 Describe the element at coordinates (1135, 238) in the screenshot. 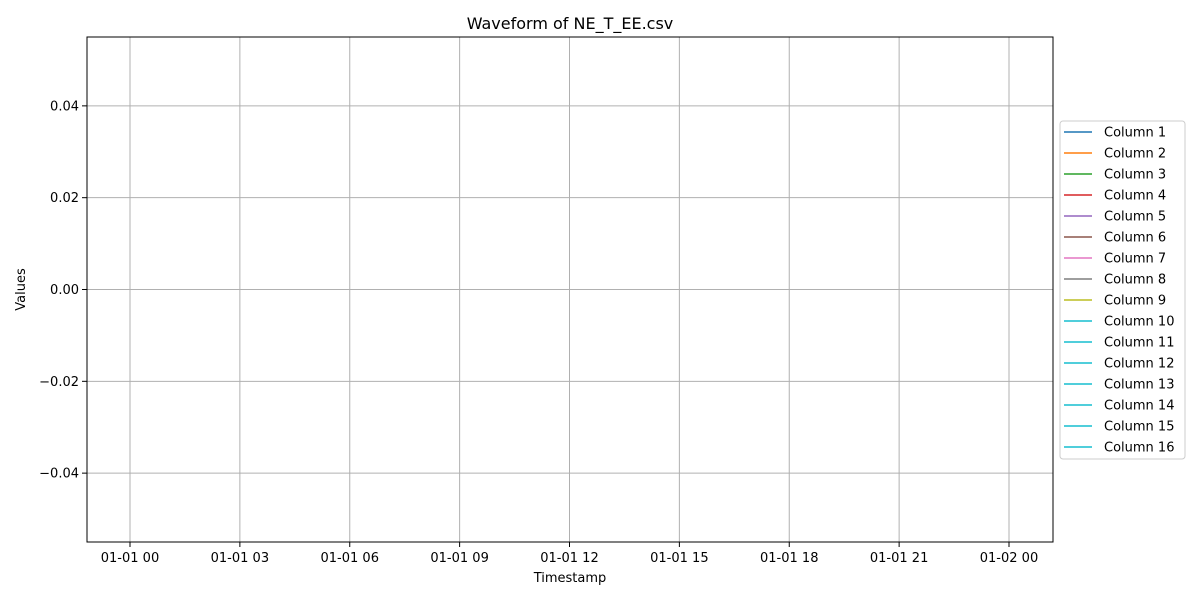

I see `legend-label: Column 6` at that location.